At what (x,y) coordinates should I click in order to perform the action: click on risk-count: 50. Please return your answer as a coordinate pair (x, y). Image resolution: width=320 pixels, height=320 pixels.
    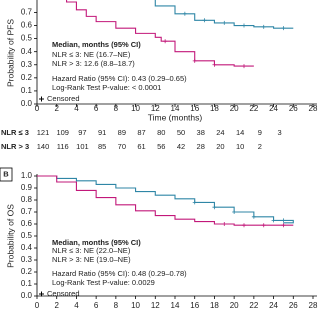
    Looking at the image, I should click on (181, 132).